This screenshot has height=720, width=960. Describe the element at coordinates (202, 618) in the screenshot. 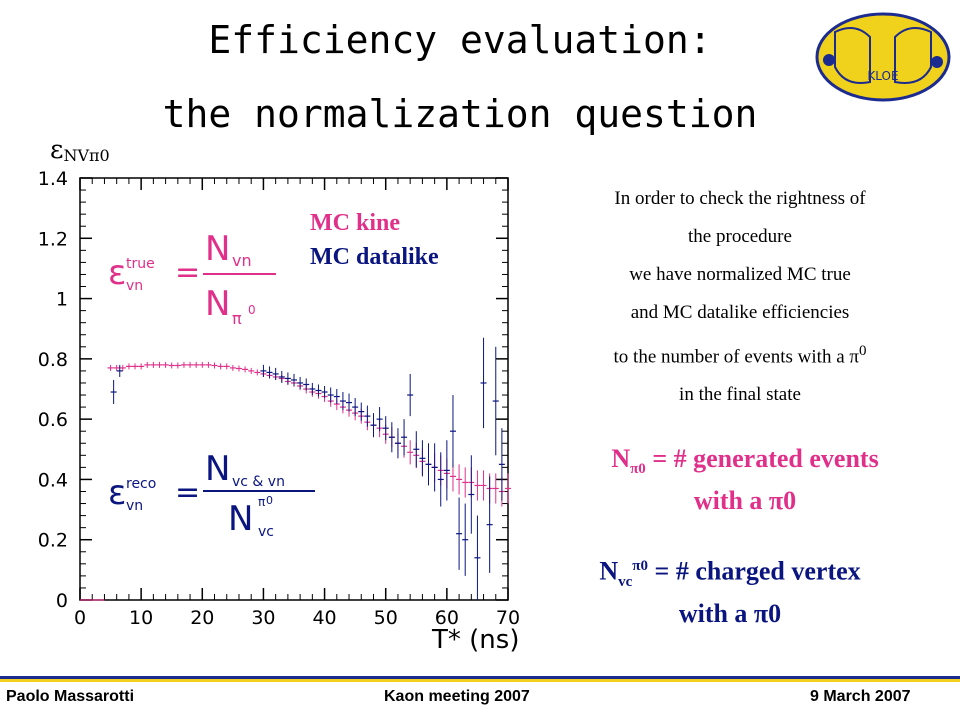

I see `x-tick-label: 20` at that location.